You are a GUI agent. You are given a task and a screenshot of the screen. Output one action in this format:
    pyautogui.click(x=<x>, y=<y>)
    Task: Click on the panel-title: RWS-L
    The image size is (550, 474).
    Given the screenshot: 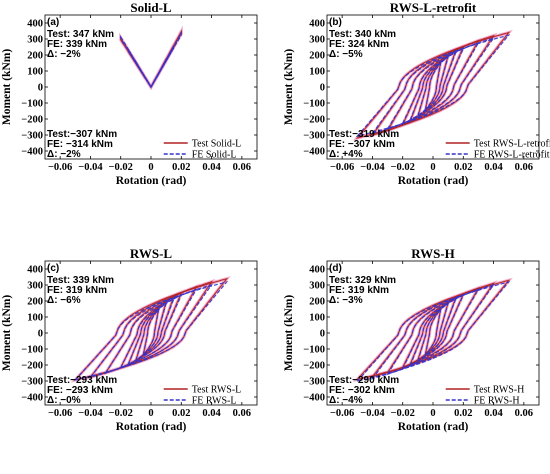 What is the action you would take?
    pyautogui.click(x=151, y=253)
    